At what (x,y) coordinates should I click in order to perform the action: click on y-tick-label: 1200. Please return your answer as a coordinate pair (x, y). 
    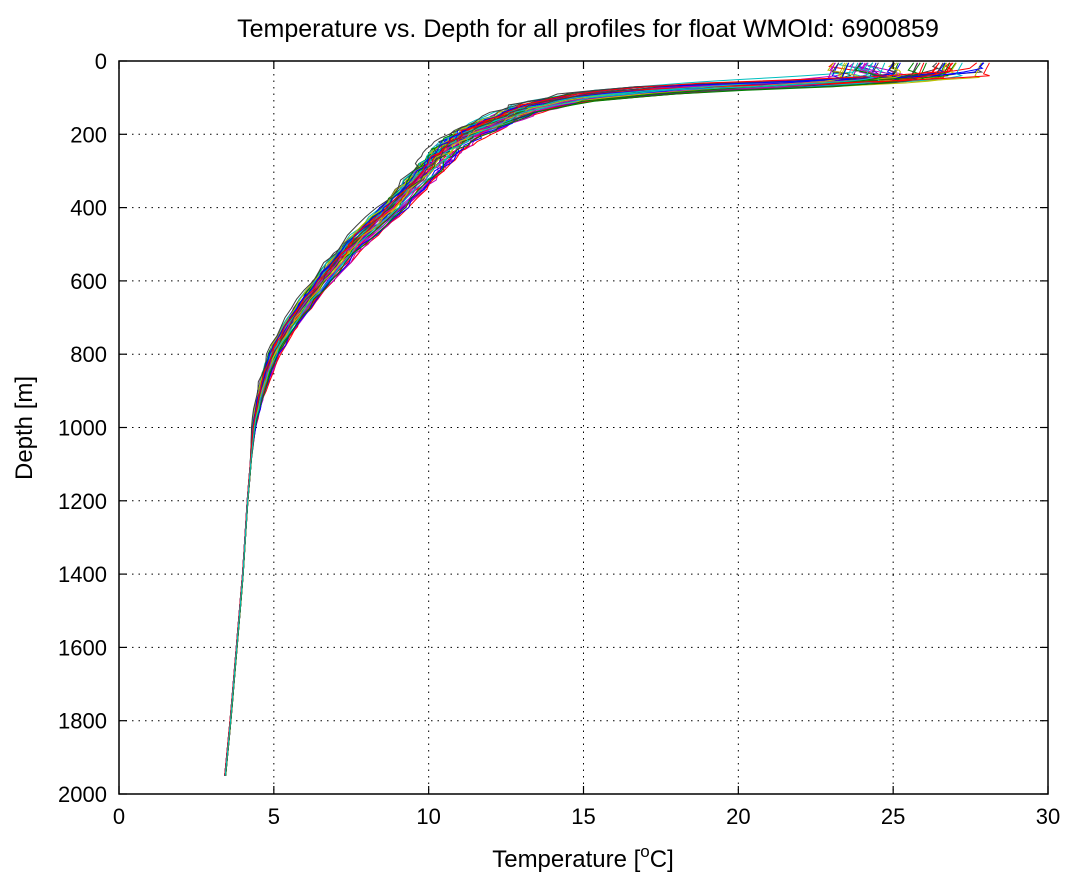
    Looking at the image, I should click on (82, 501).